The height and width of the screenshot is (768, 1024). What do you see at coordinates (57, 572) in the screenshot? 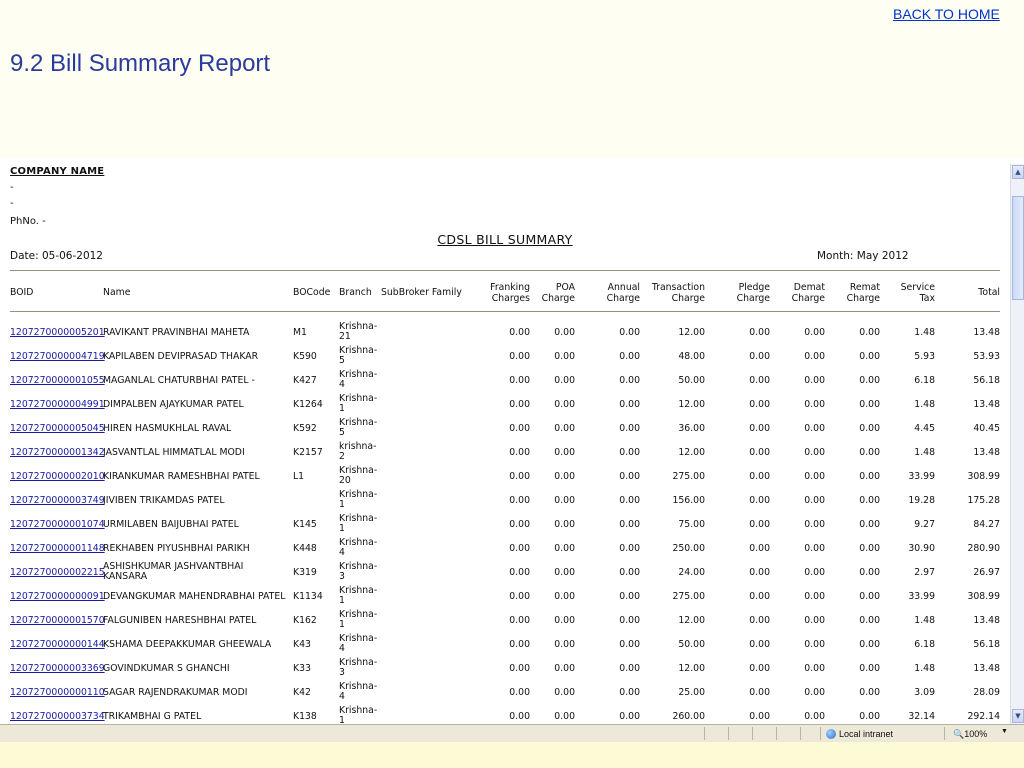
I see `cell-boid: 1207270000002215` at bounding box center [57, 572].